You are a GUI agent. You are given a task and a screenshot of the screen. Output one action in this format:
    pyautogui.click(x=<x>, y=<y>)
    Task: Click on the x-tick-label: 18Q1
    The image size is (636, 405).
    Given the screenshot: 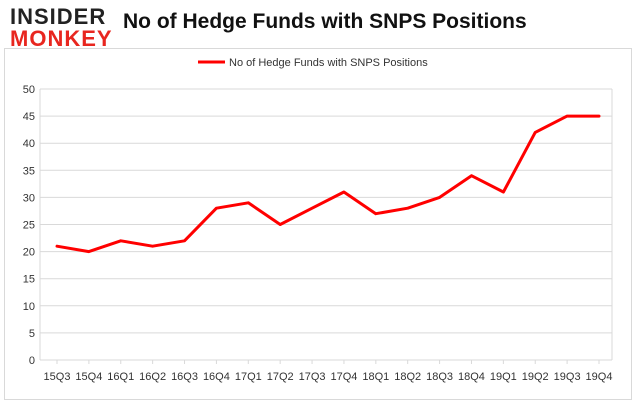 What is the action you would take?
    pyautogui.click(x=375, y=377)
    